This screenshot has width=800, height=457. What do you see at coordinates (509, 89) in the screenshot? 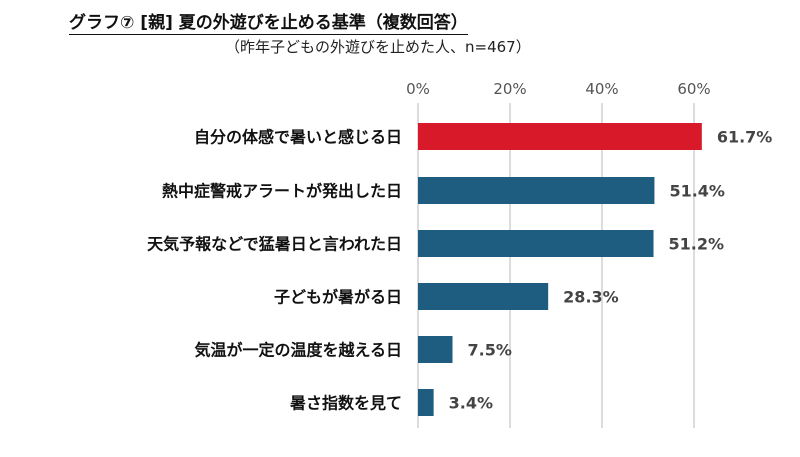
I see `tick-label-20: 20%` at bounding box center [509, 89].